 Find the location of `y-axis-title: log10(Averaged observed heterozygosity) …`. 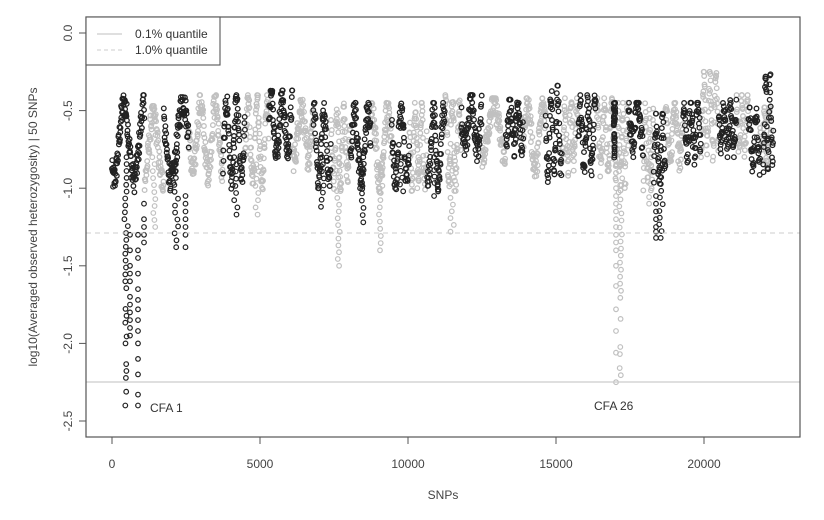

y-axis-title: log10(Averaged observed heterozygosity) … is located at coordinates (33, 226).